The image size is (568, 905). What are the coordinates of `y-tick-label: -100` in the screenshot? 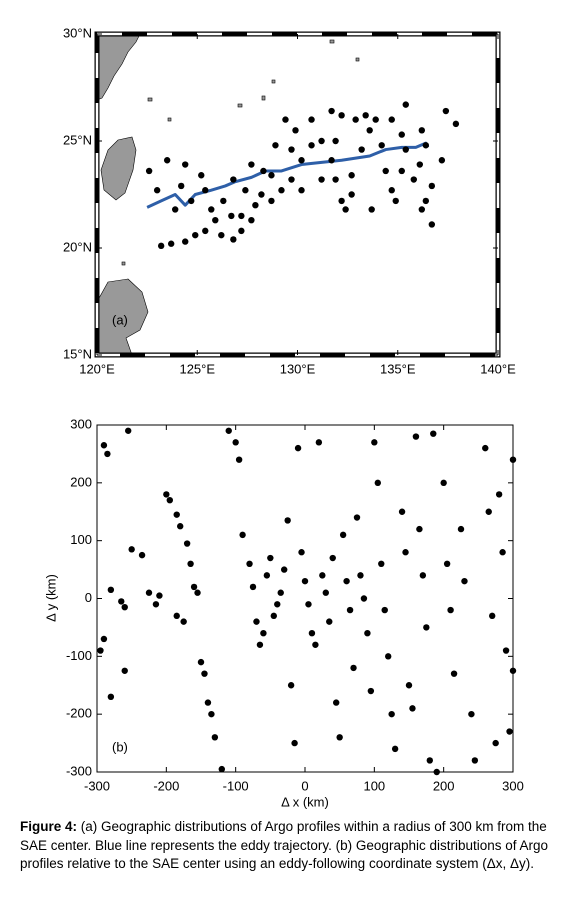 It's located at (79, 655).